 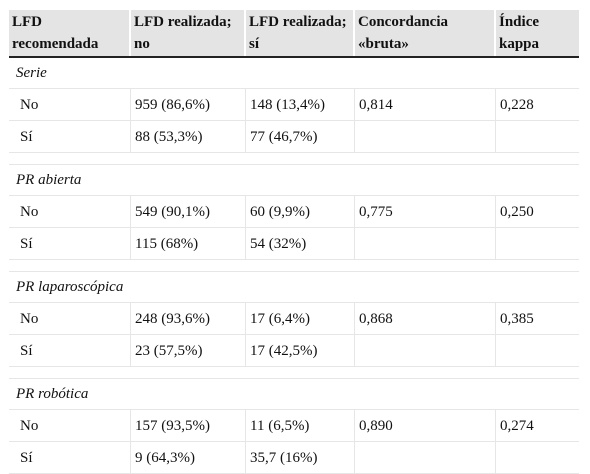 What do you see at coordinates (298, 33) in the screenshot?
I see `header-lfd-realizada-si: LFD realizada; sí` at bounding box center [298, 33].